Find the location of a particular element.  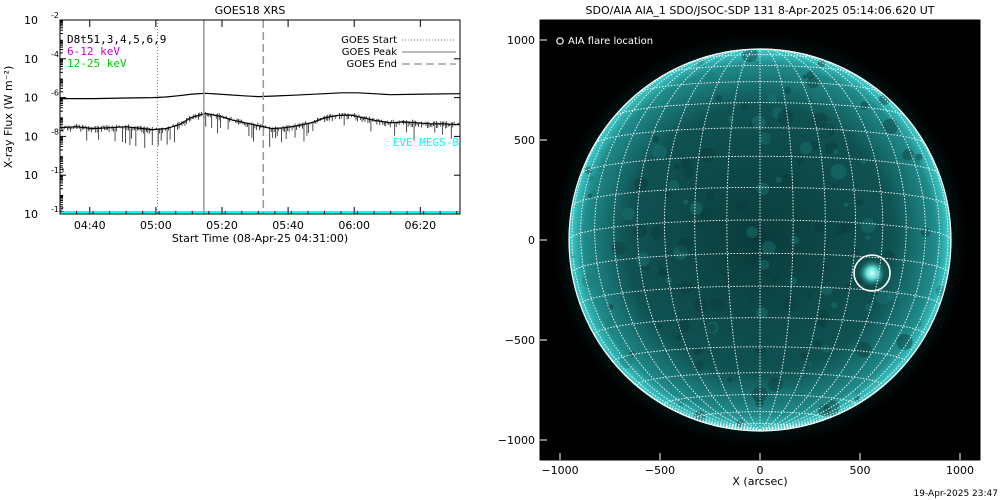

footer-timestamp: 19-Apr-2025 23:47 is located at coordinates (956, 494).